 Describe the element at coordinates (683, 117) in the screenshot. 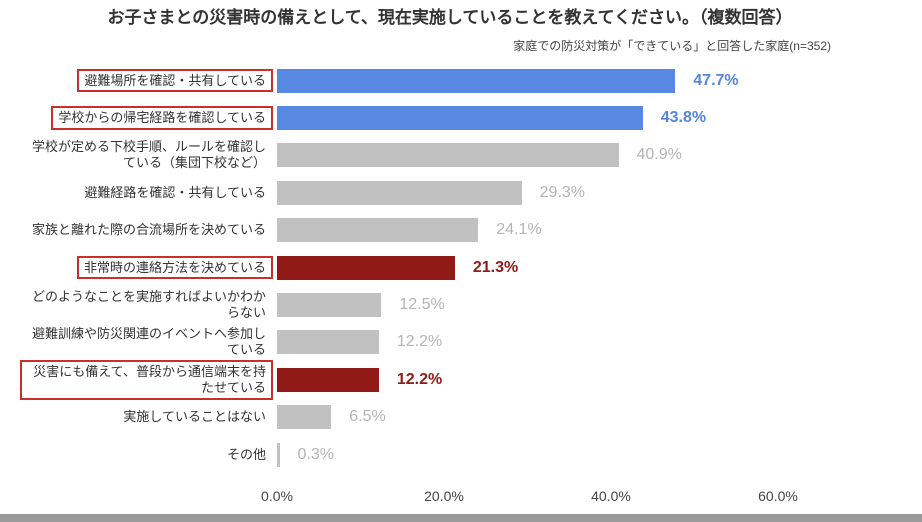

I see `value-label: 43.8%` at that location.